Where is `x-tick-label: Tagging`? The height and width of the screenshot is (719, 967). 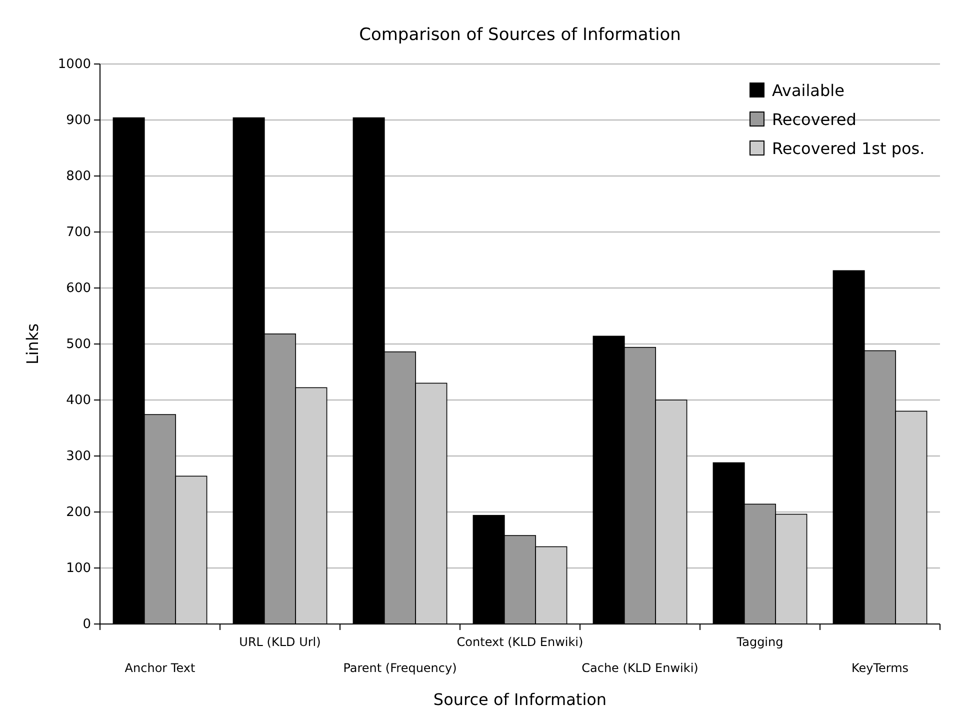
x-tick-label: Tagging is located at coordinates (760, 642).